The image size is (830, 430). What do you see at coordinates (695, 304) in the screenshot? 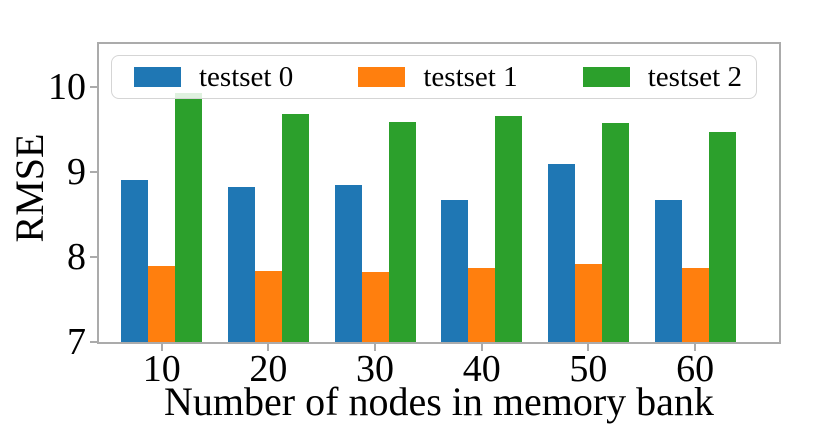
I see `bar-testset-1-x60` at bounding box center [695, 304].